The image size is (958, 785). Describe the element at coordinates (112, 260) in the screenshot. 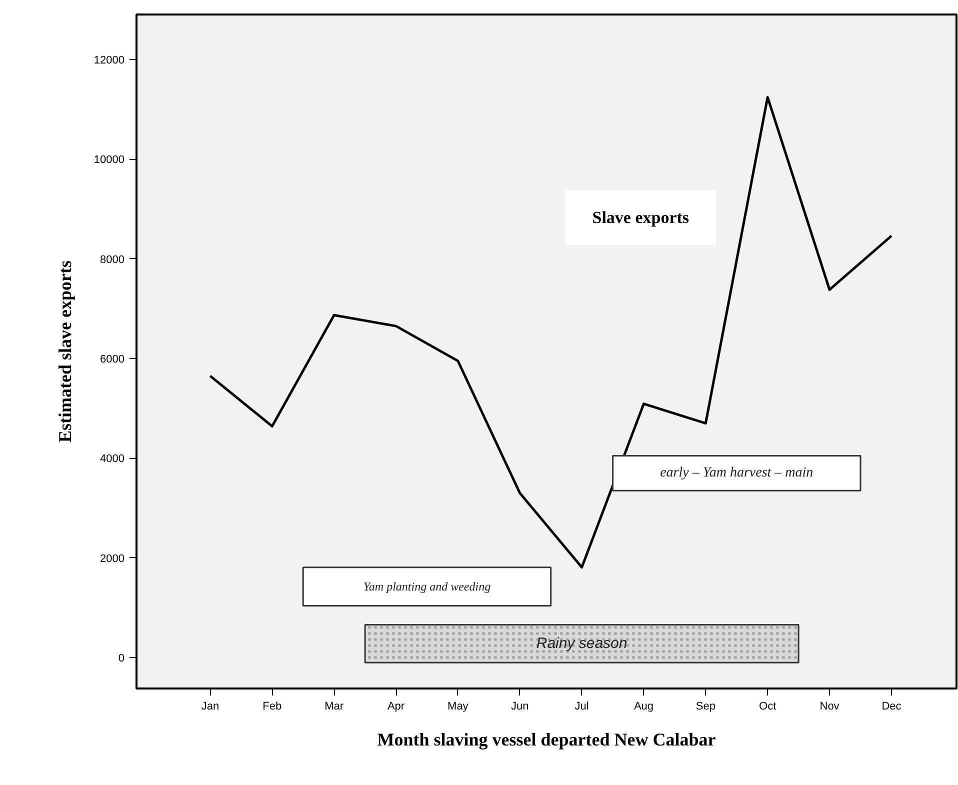

I see `y-tick-label: 8000` at that location.